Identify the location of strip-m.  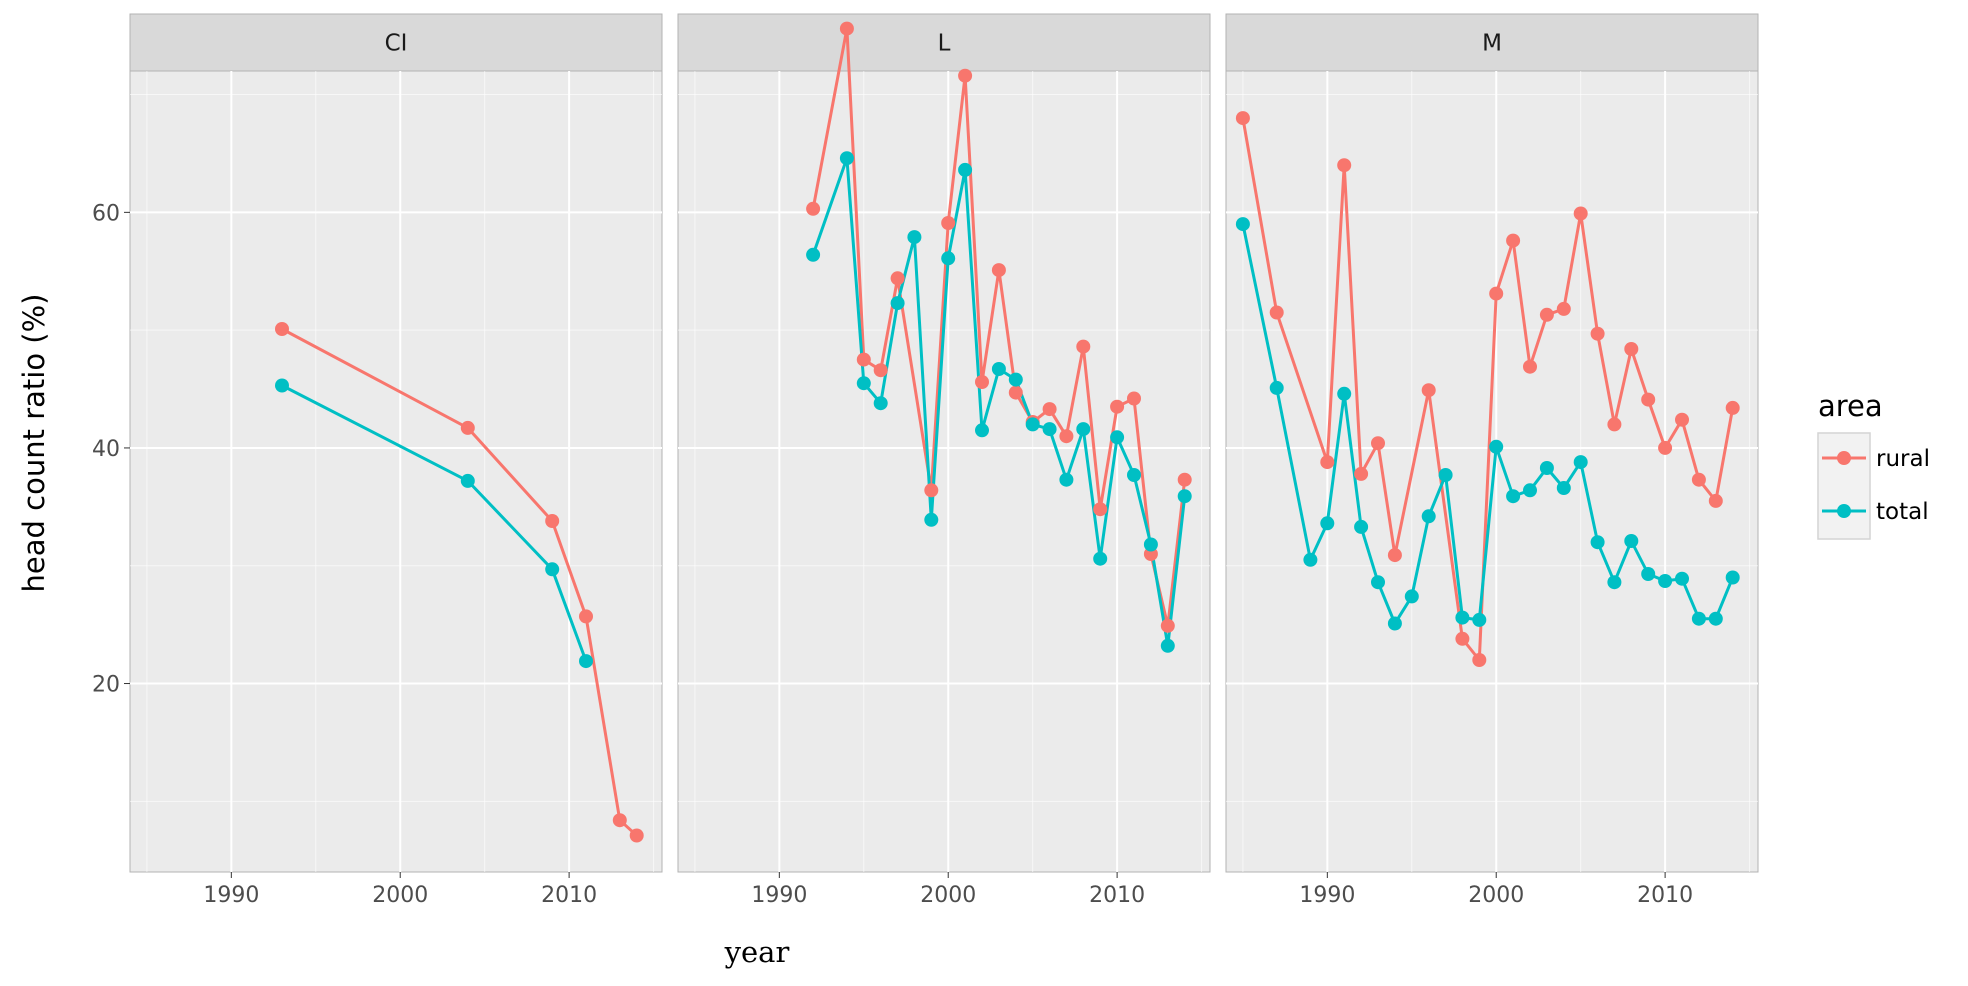
(1492, 42).